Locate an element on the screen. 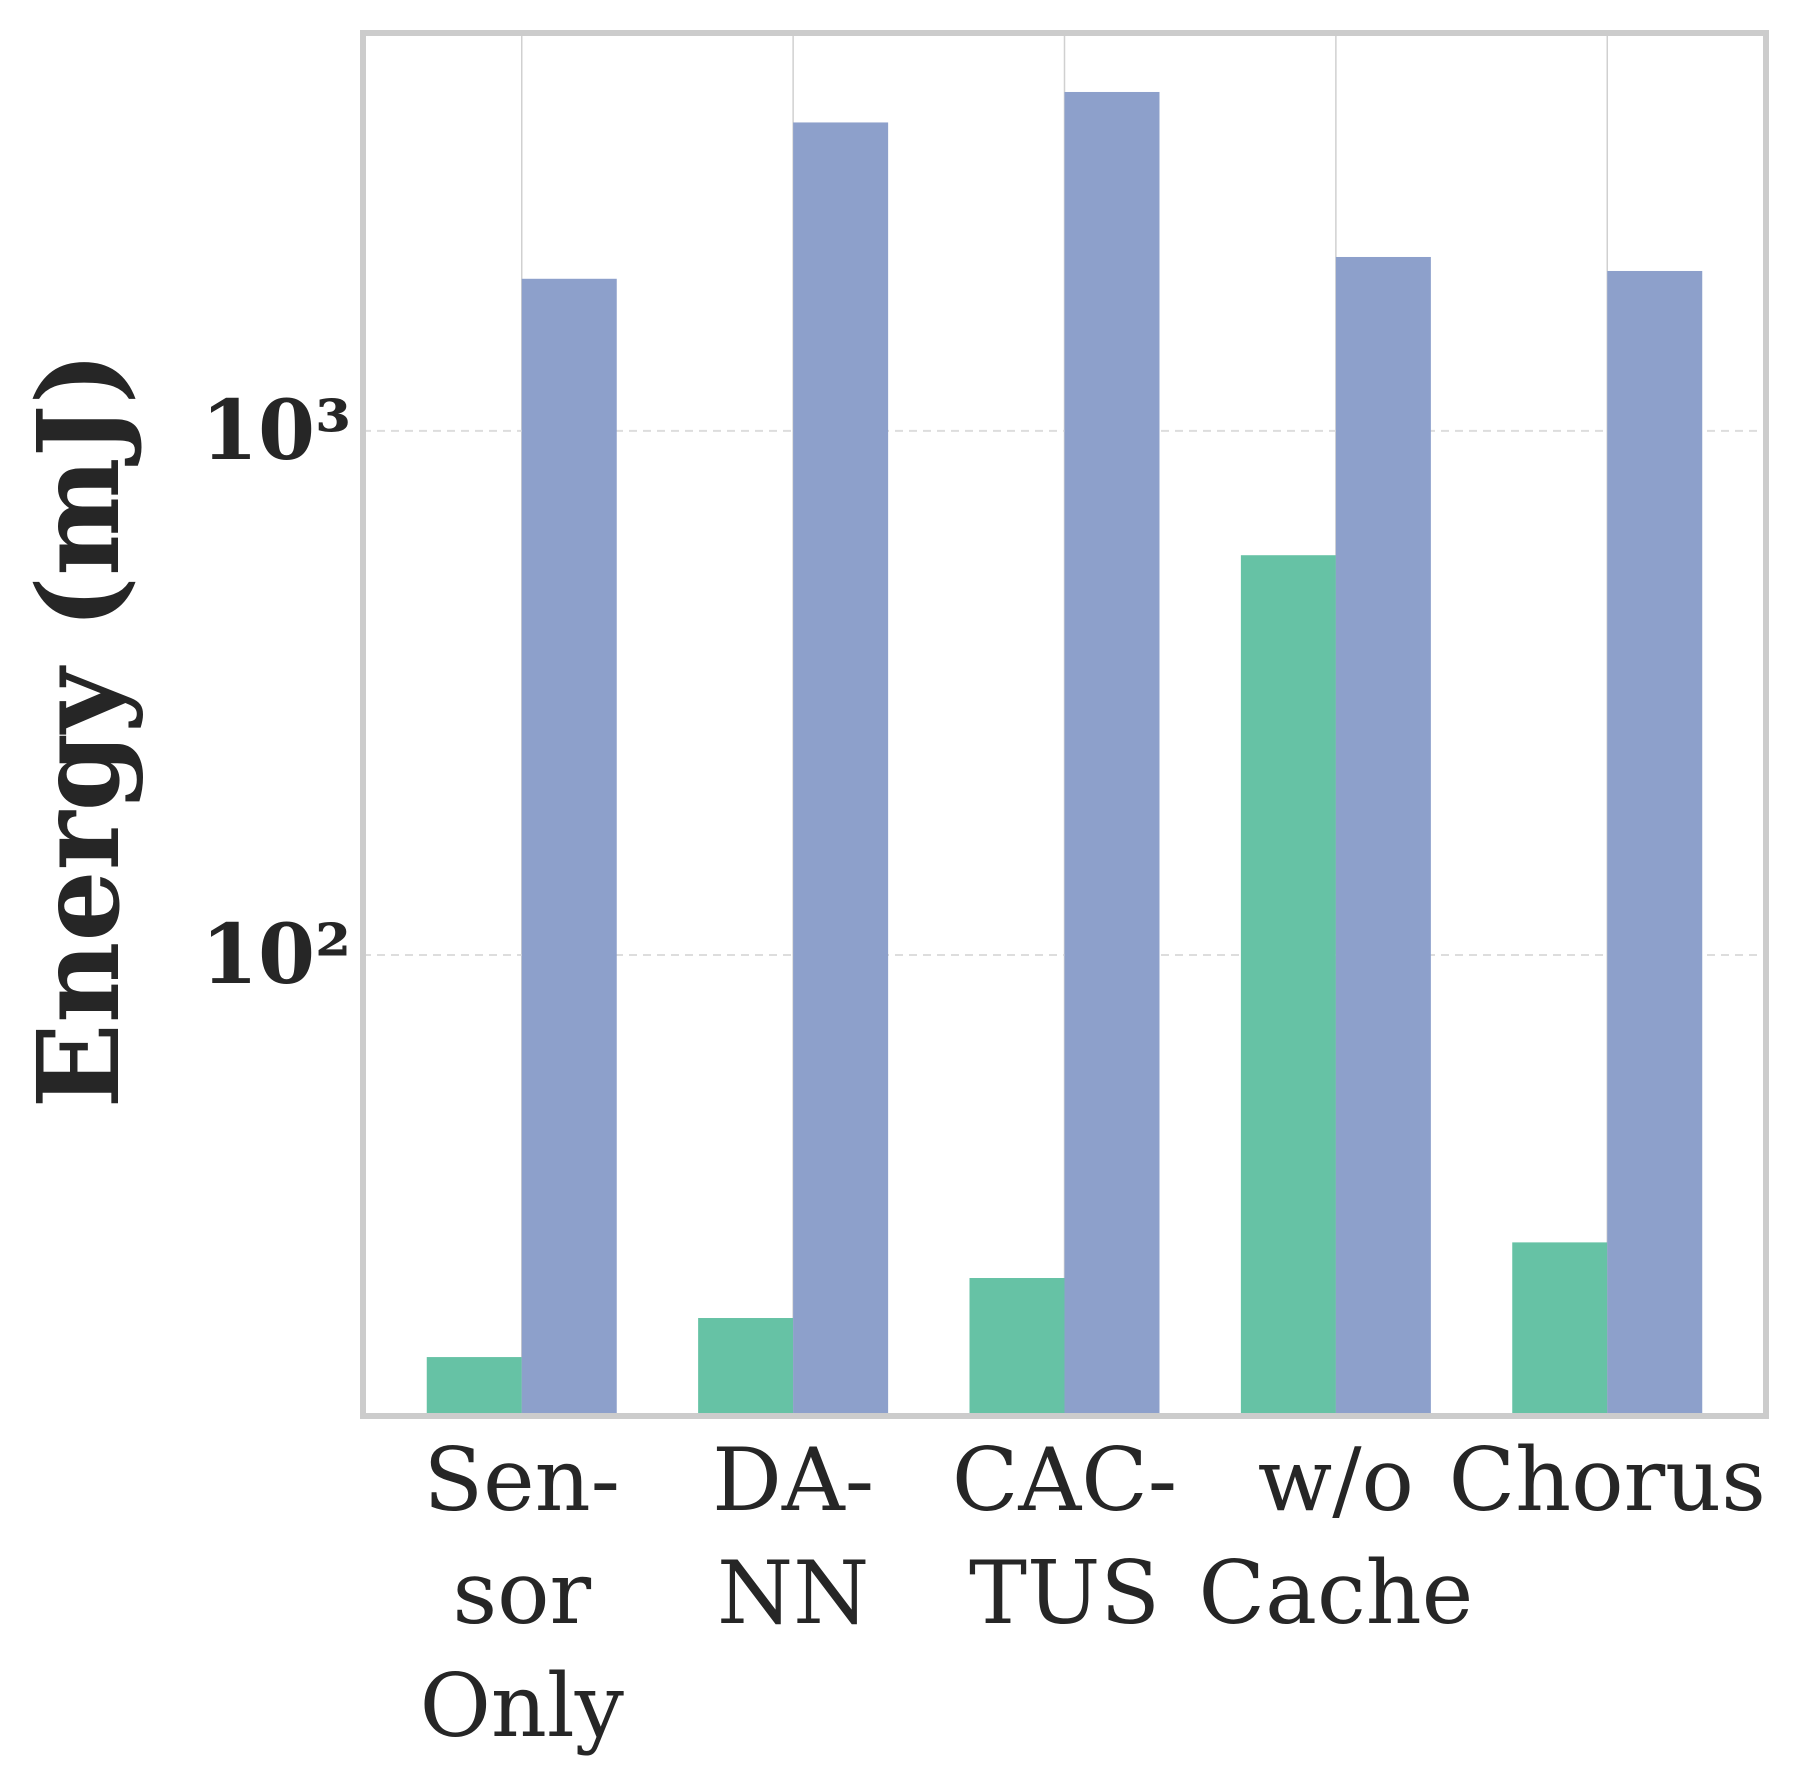  x-tick-label: w/o Cache is located at coordinates (1336, 1536).